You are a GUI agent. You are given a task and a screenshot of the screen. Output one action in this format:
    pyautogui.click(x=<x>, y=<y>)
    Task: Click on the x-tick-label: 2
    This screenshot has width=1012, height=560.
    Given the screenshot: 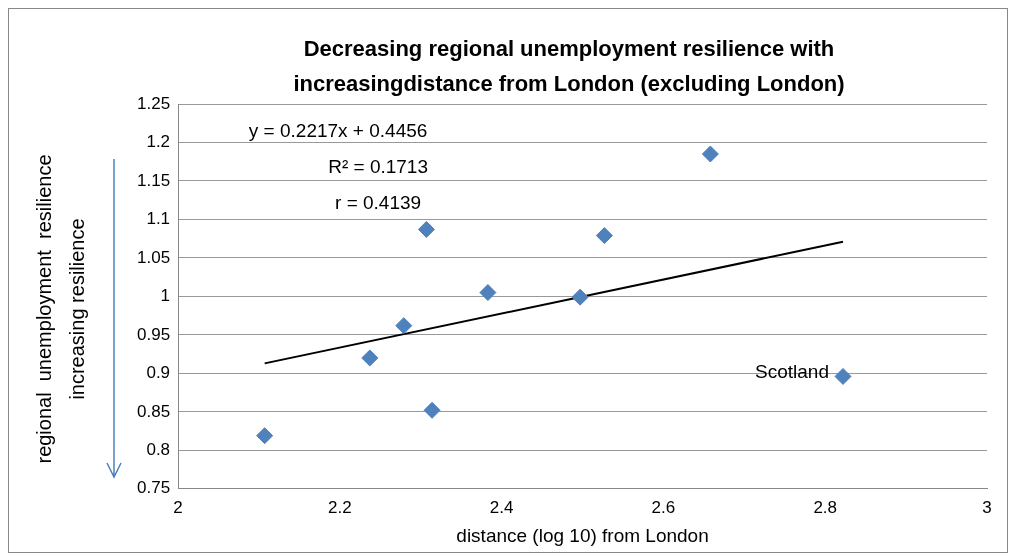 What is the action you would take?
    pyautogui.click(x=178, y=507)
    